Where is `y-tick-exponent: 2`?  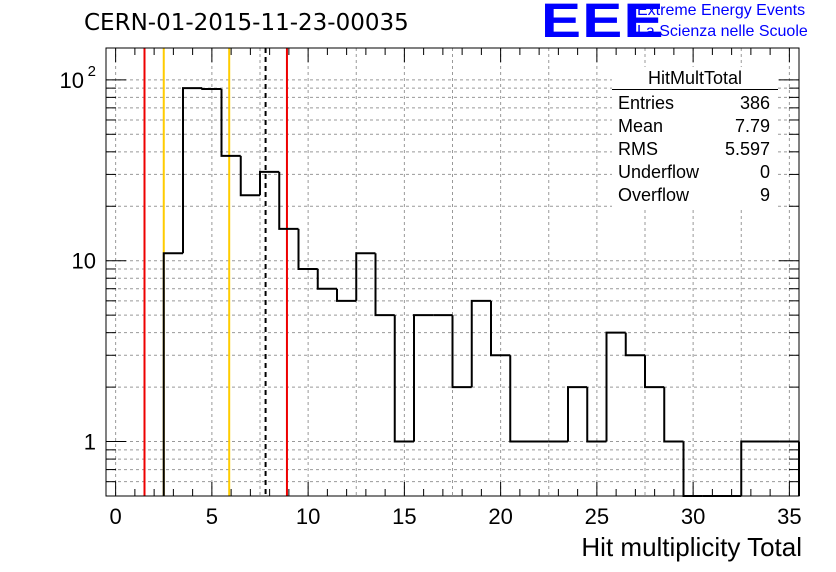
y-tick-exponent: 2 is located at coordinates (92, 71).